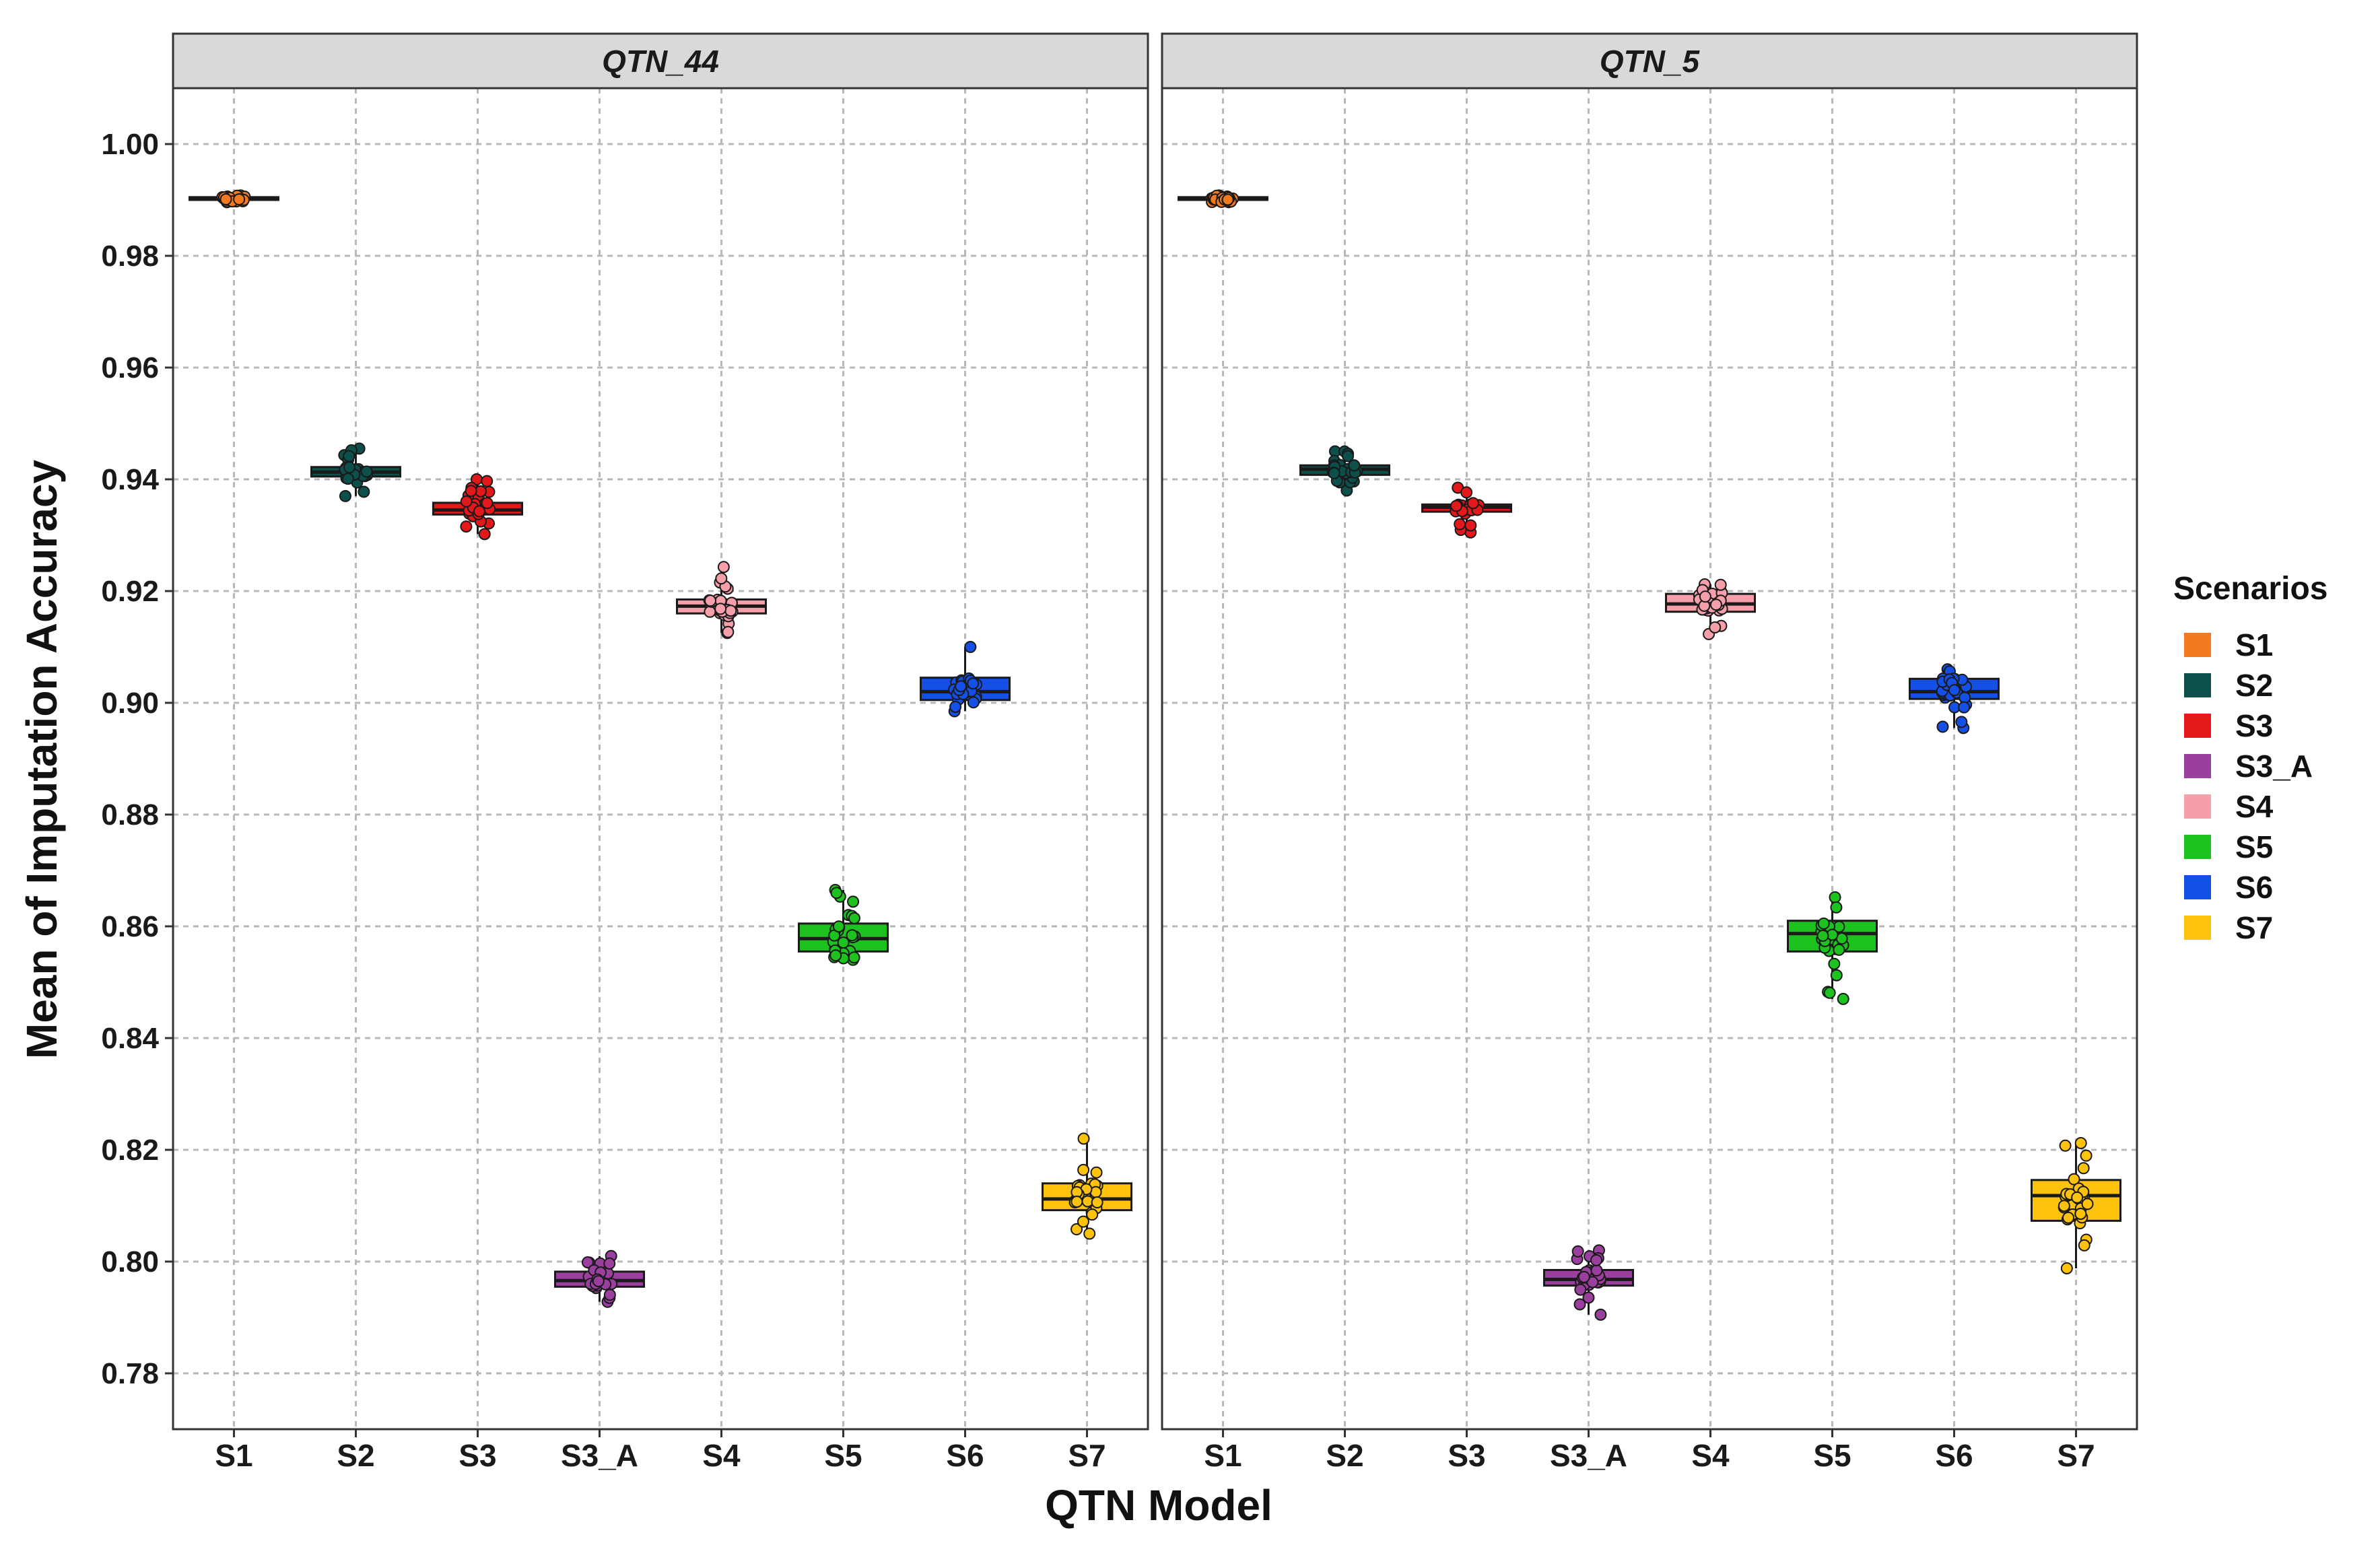  Describe the element at coordinates (130, 1373) in the screenshot. I see `y-tick-label: 0.78` at that location.